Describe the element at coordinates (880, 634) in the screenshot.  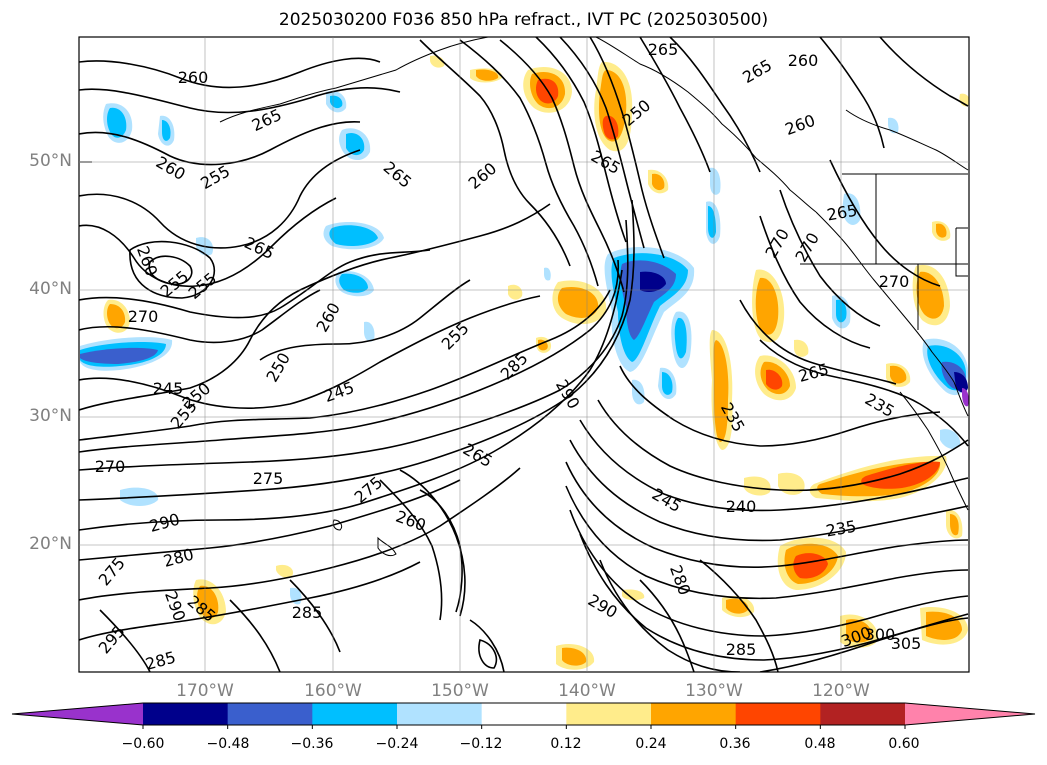
I see `contour-label: 300` at that location.